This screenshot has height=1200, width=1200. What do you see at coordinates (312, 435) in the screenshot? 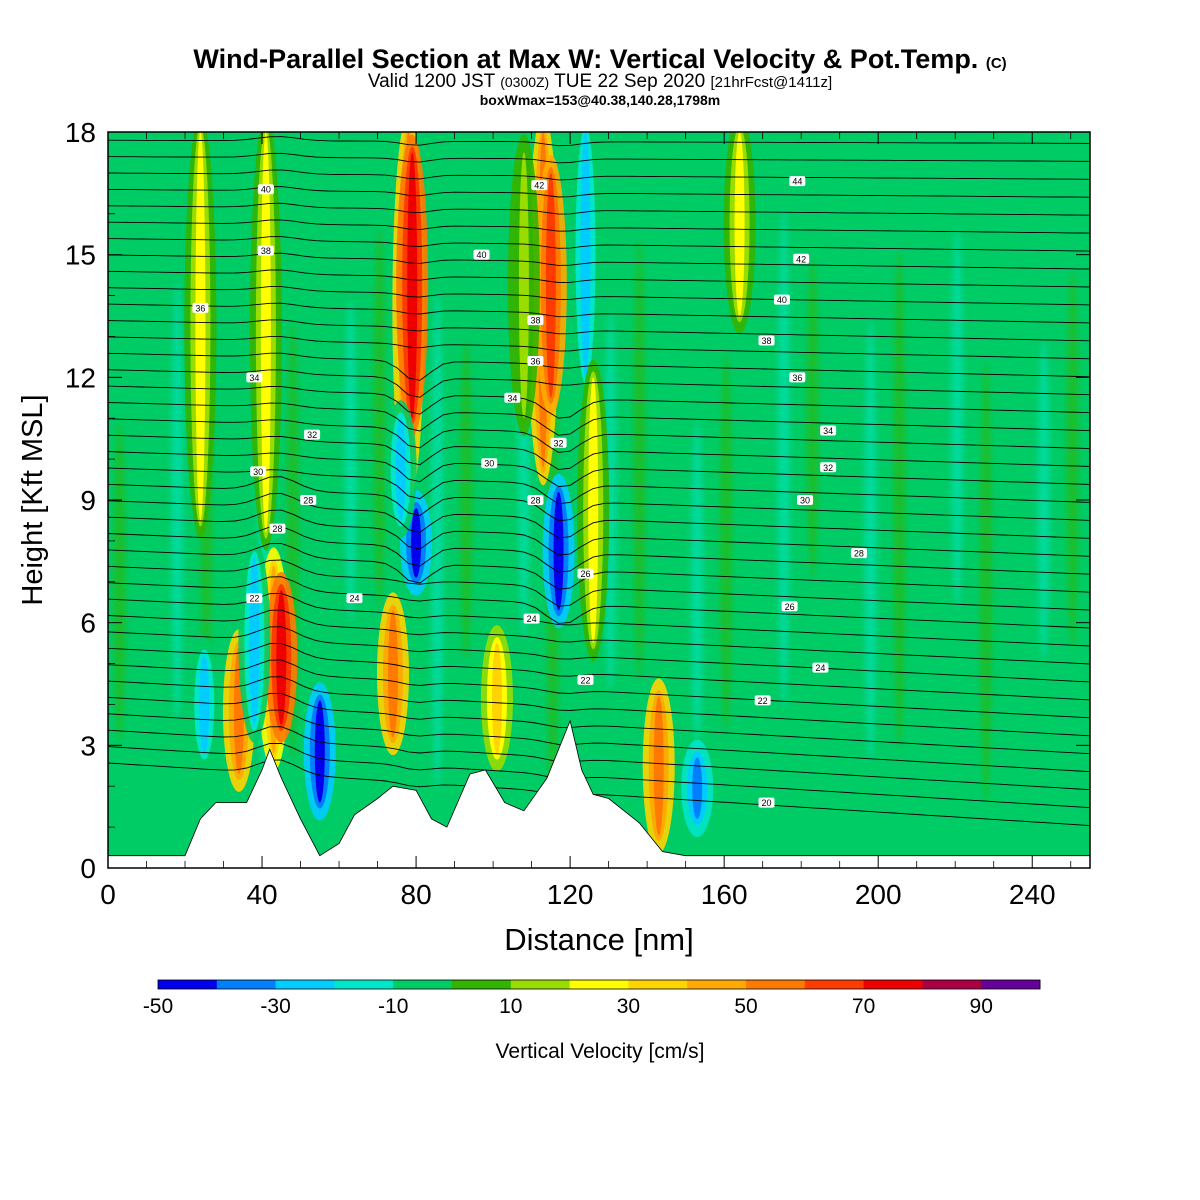
I see `theta-label: 32` at bounding box center [312, 435].